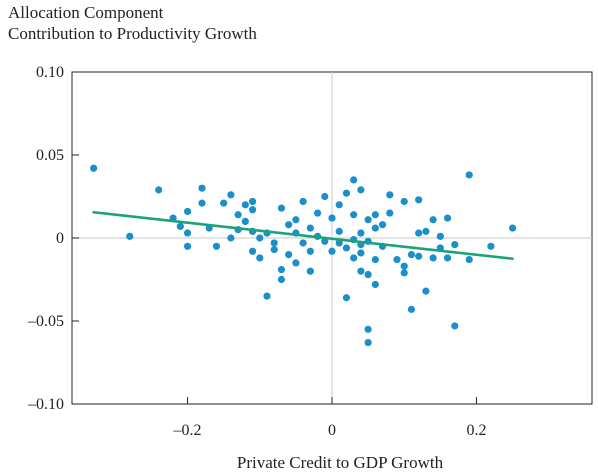 This screenshot has height=476, width=598. What do you see at coordinates (340, 462) in the screenshot?
I see `x-axis-title: Private Credit to GDP Growth` at bounding box center [340, 462].